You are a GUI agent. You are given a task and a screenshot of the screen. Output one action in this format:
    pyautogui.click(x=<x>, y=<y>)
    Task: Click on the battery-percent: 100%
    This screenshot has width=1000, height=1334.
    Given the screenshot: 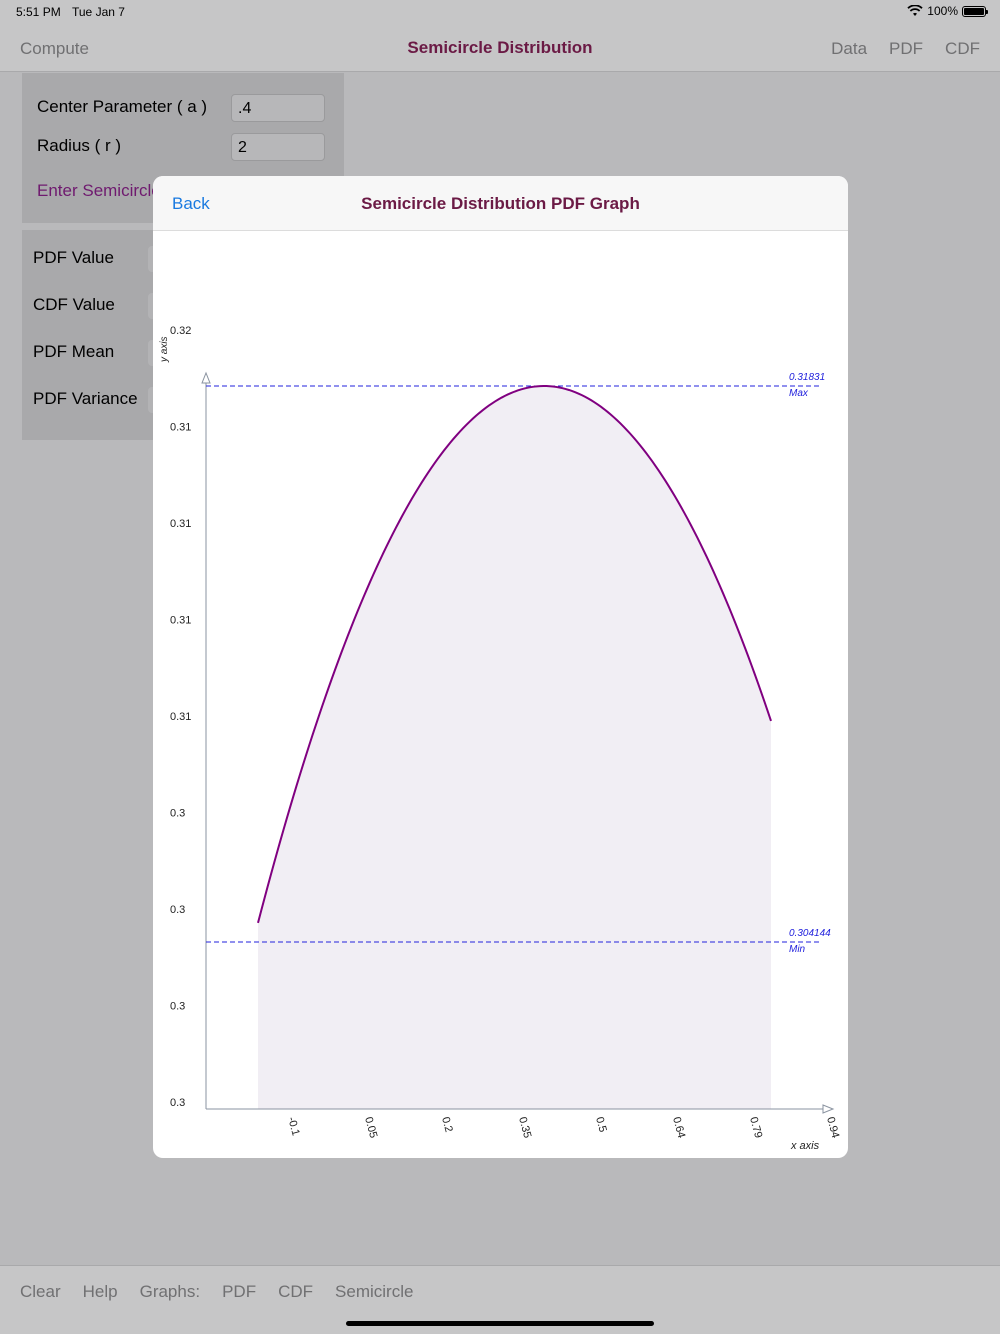 What is the action you would take?
    pyautogui.click(x=942, y=11)
    